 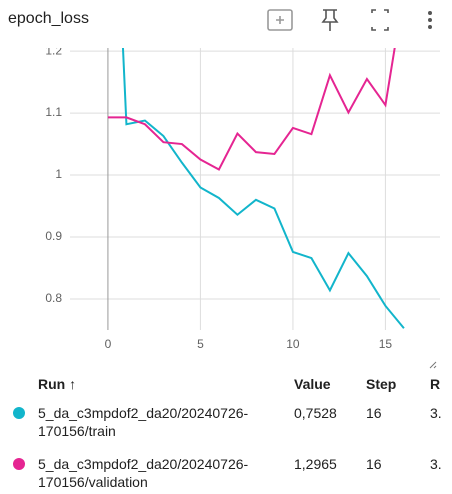 What do you see at coordinates (315, 413) in the screenshot?
I see `run-value: 0,7528` at bounding box center [315, 413].